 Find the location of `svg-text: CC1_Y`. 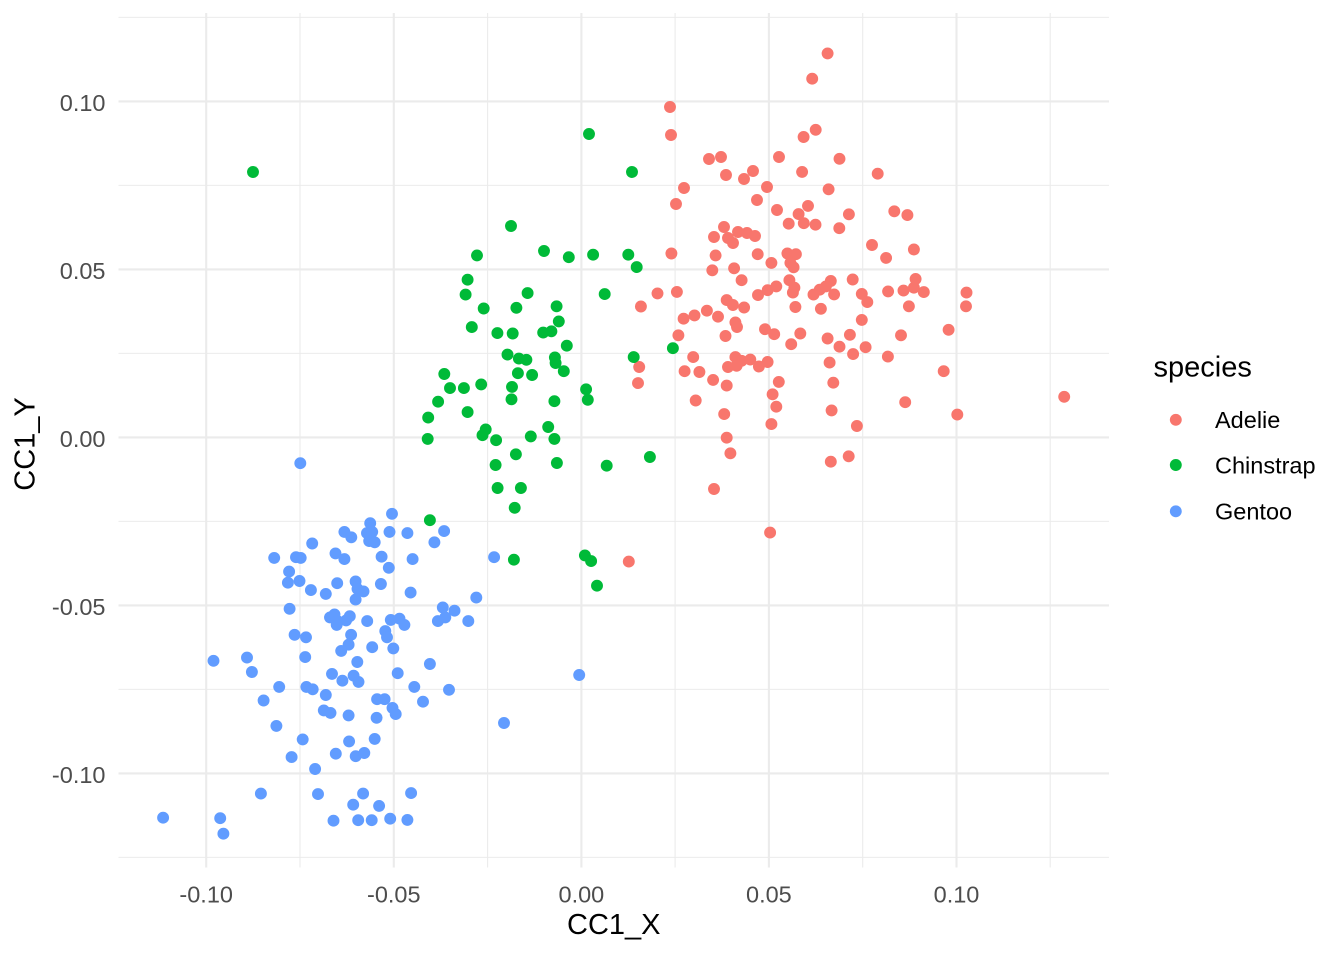

svg-text: CC1_Y is located at coordinates (26, 444).